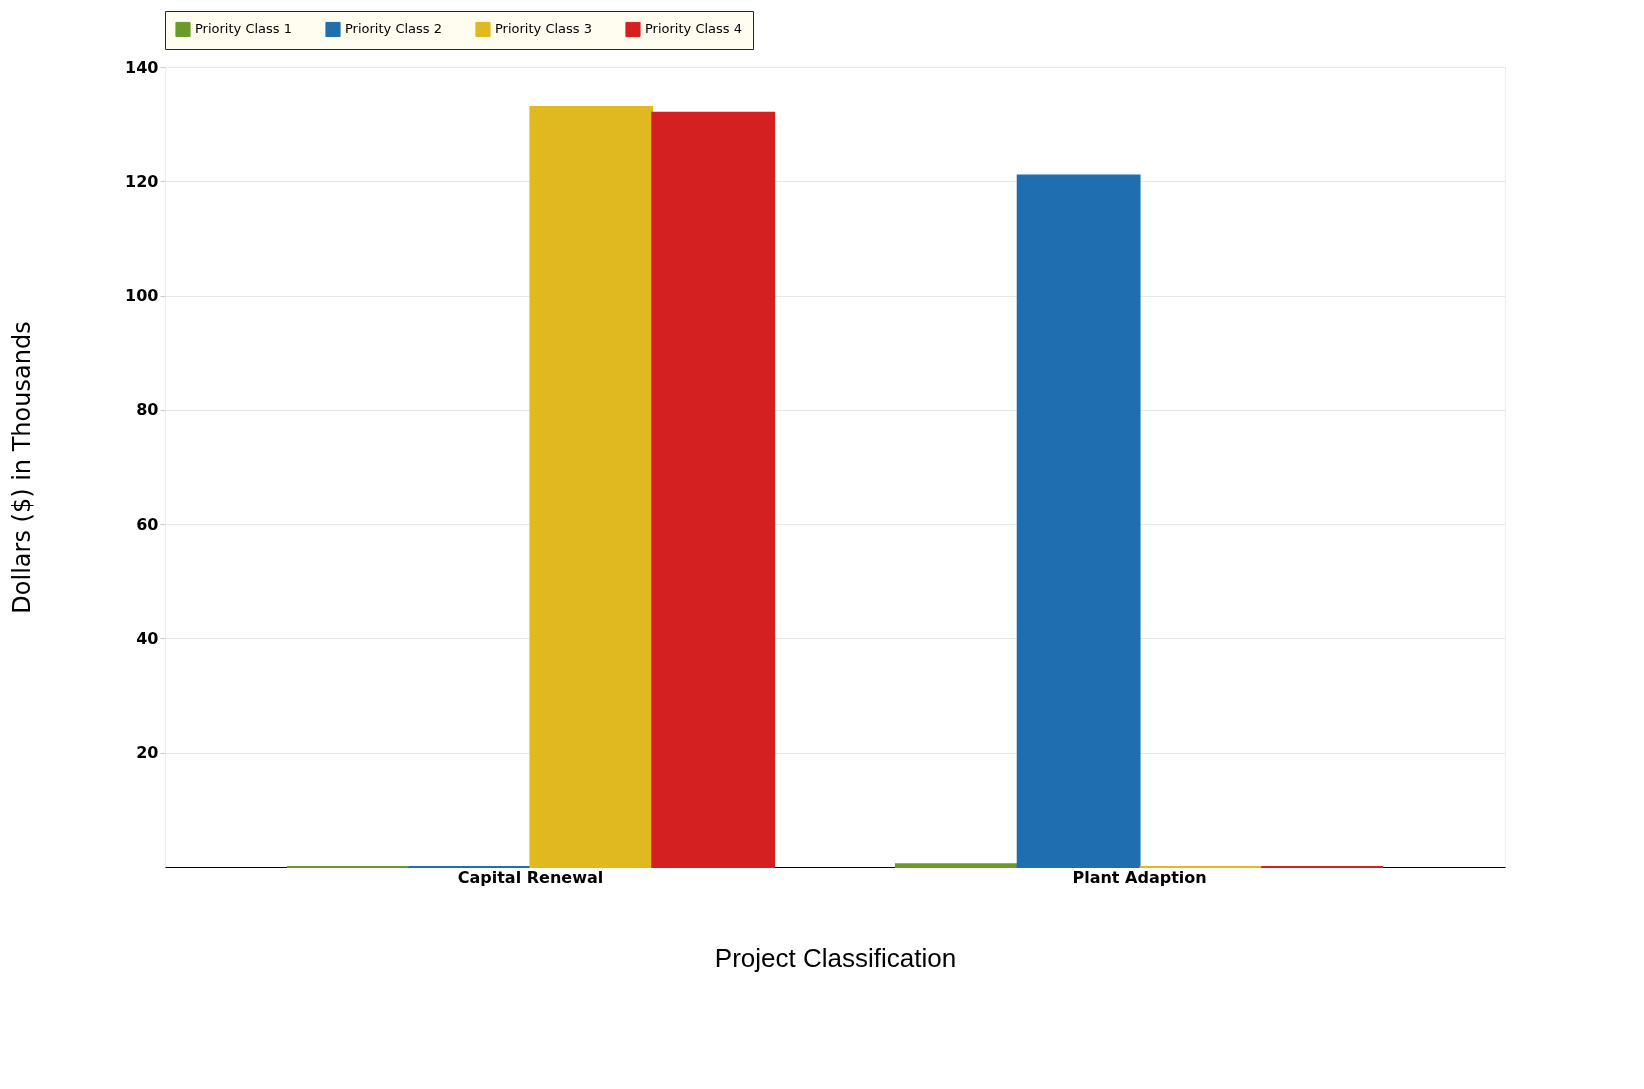 This screenshot has width=1644, height=1089. Describe the element at coordinates (22, 467) in the screenshot. I see `y-axis-title: Dollars ($) in Thousands` at that location.